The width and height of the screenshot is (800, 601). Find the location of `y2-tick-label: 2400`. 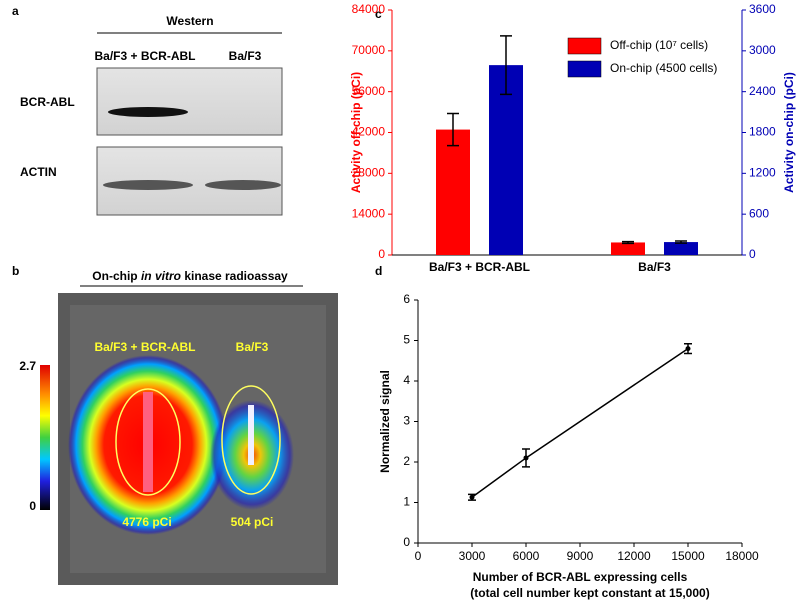

y2-tick-label: 2400 is located at coordinates (762, 91).